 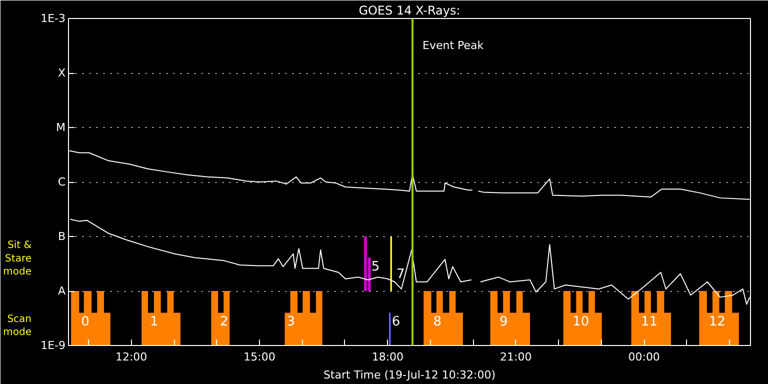 What do you see at coordinates (291, 322) in the screenshot?
I see `annotation: 3` at bounding box center [291, 322].